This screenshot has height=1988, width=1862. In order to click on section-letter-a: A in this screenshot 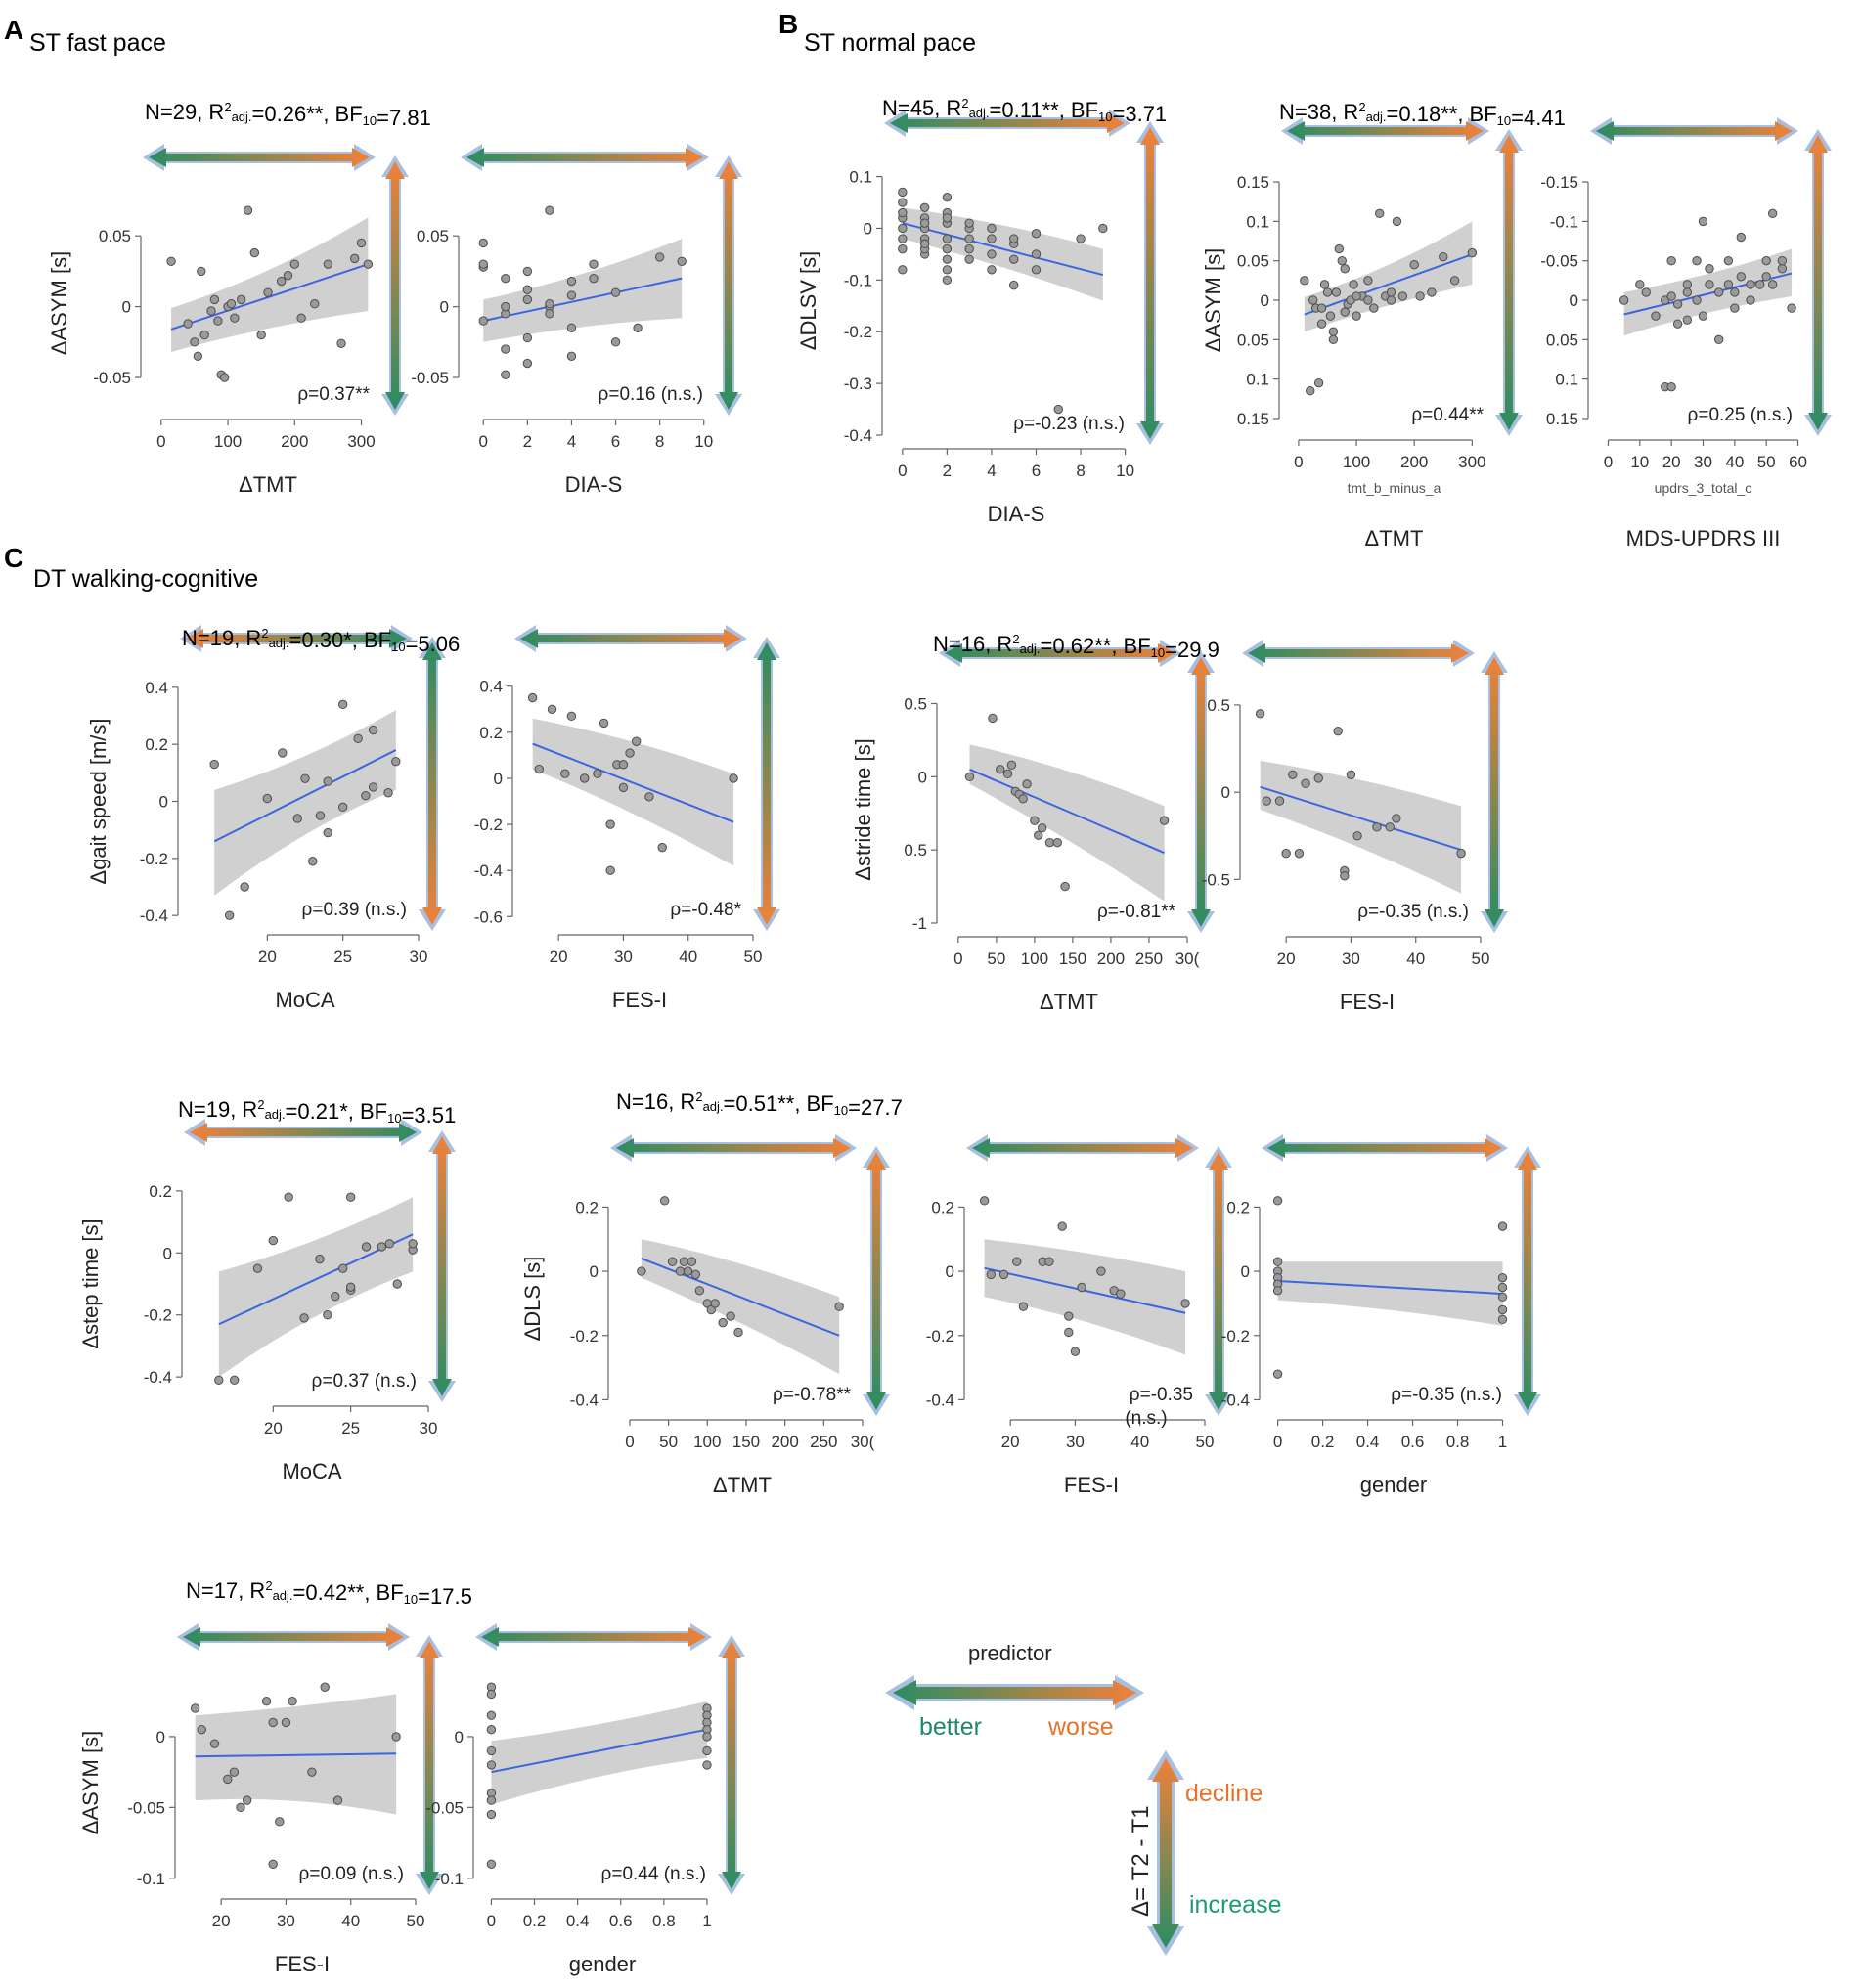, I will do `click(13, 30)`.